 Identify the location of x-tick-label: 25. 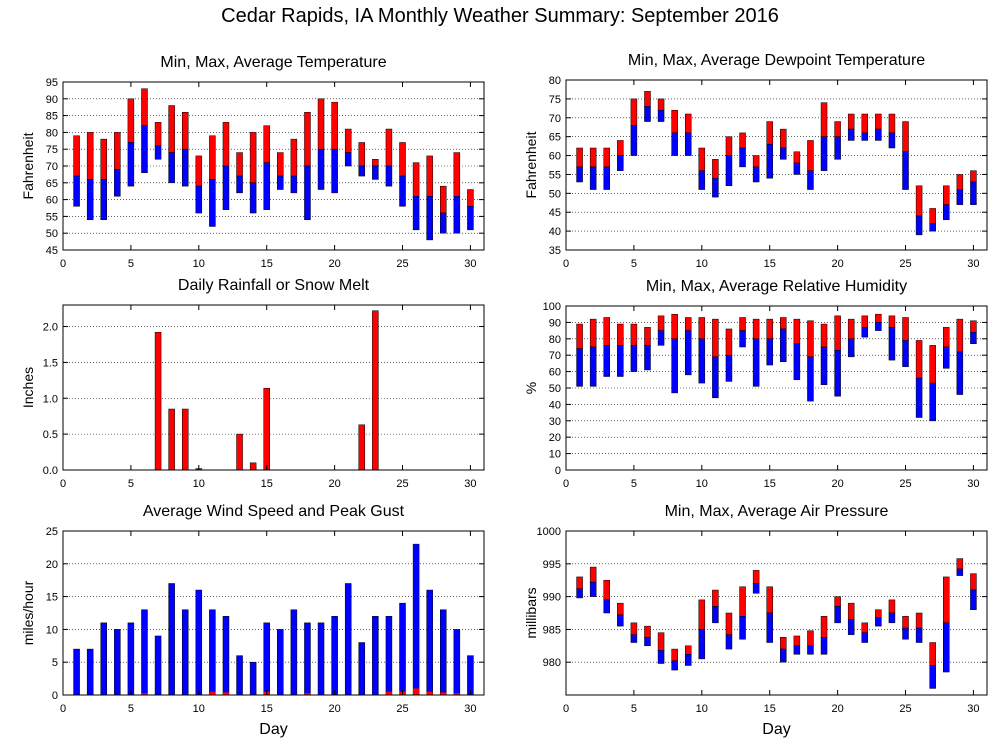
(905, 709).